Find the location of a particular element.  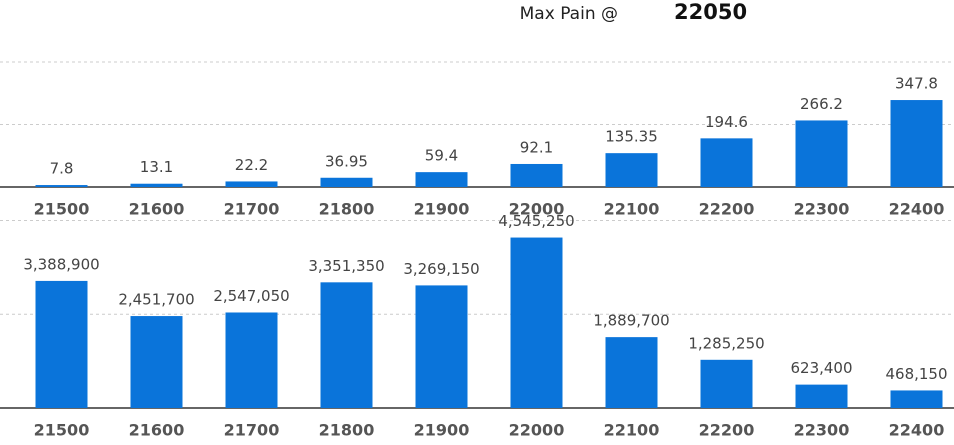

value-label: 22.2 is located at coordinates (251, 165).